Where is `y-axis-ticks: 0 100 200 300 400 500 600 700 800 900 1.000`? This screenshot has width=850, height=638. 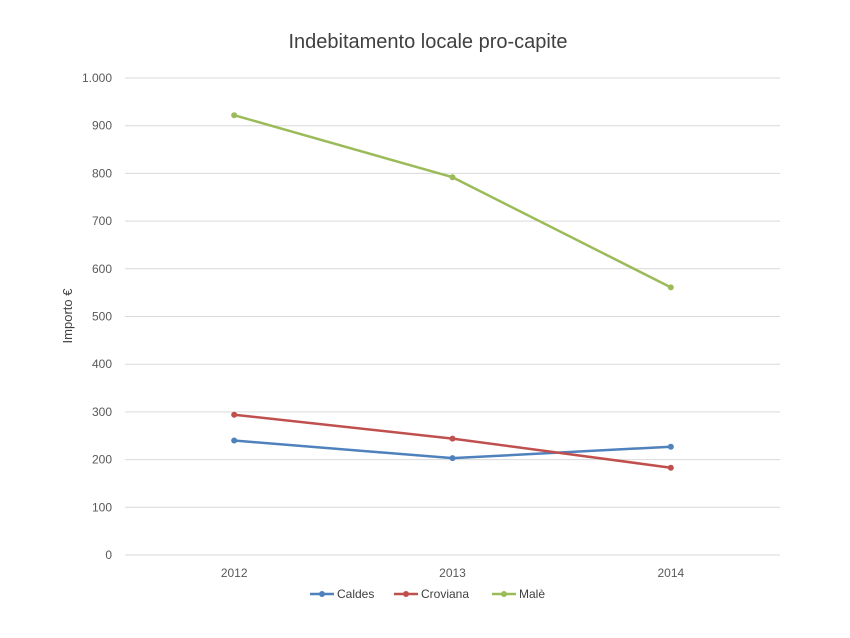
y-axis-ticks: 0 100 200 300 400 500 600 700 800 900 1.000 is located at coordinates (97, 316).